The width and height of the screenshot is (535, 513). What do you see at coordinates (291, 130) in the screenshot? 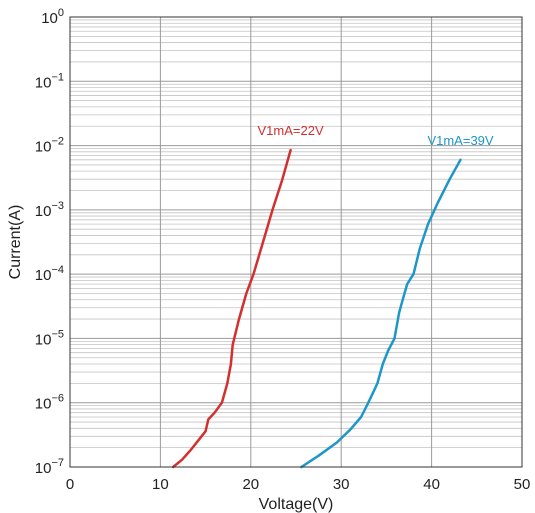
I see `series-label-1: V1mA=22V` at bounding box center [291, 130].